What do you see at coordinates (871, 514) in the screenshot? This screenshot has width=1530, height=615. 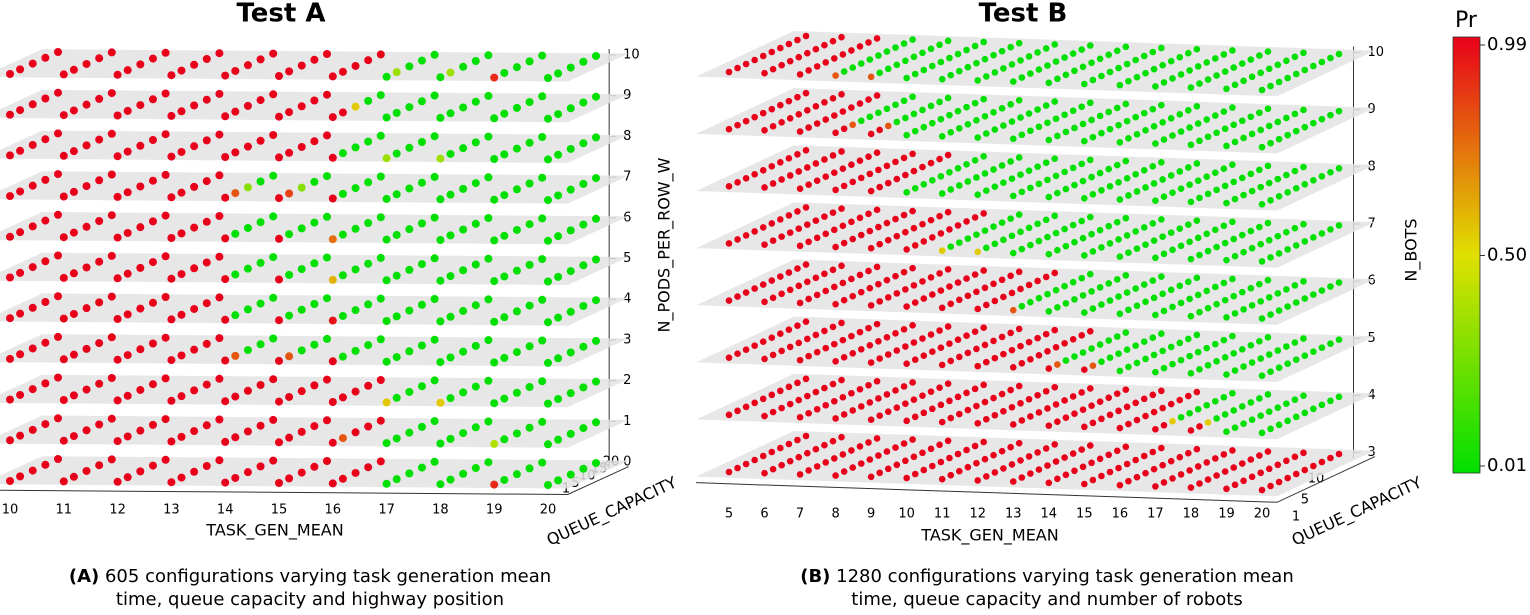 I see `x-tick-label: 9` at bounding box center [871, 514].